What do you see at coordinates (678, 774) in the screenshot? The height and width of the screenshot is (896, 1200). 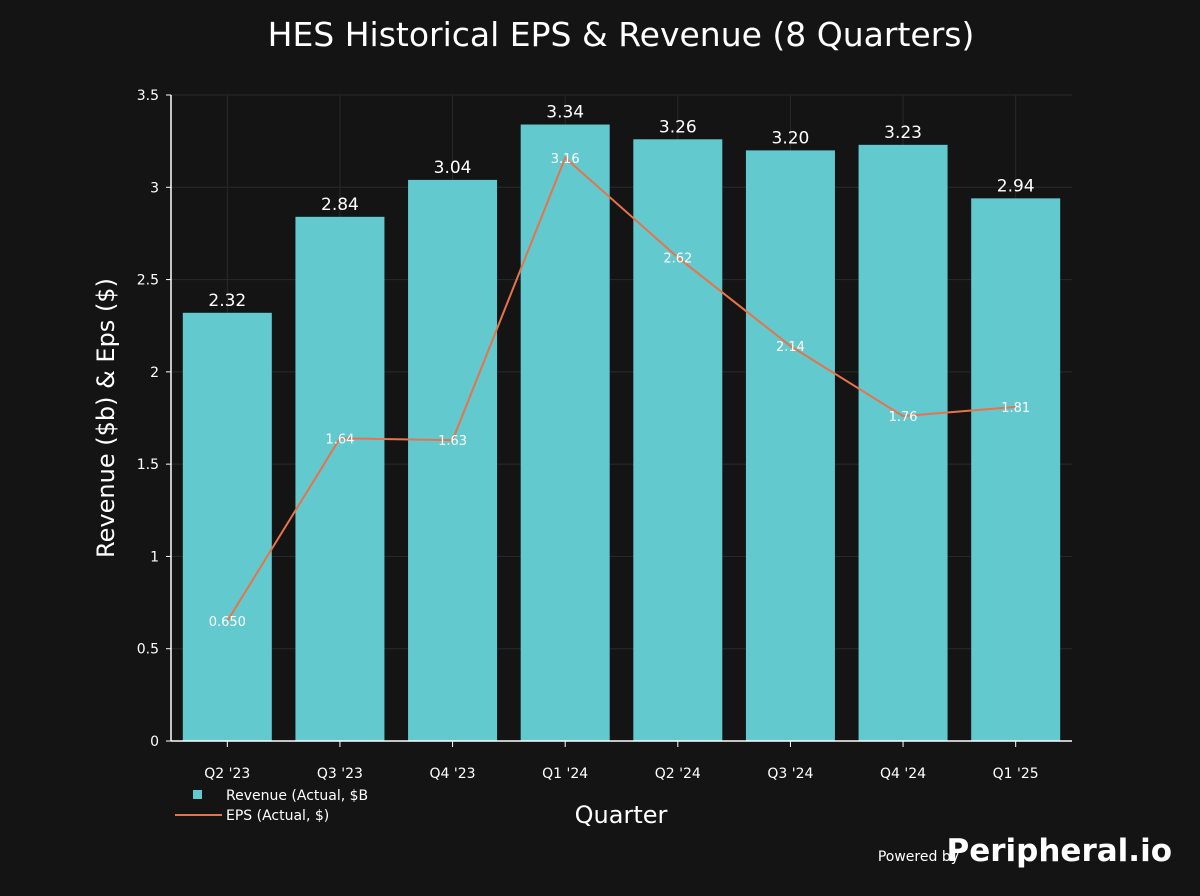 I see `x-tick-label: Q2 '24` at bounding box center [678, 774].